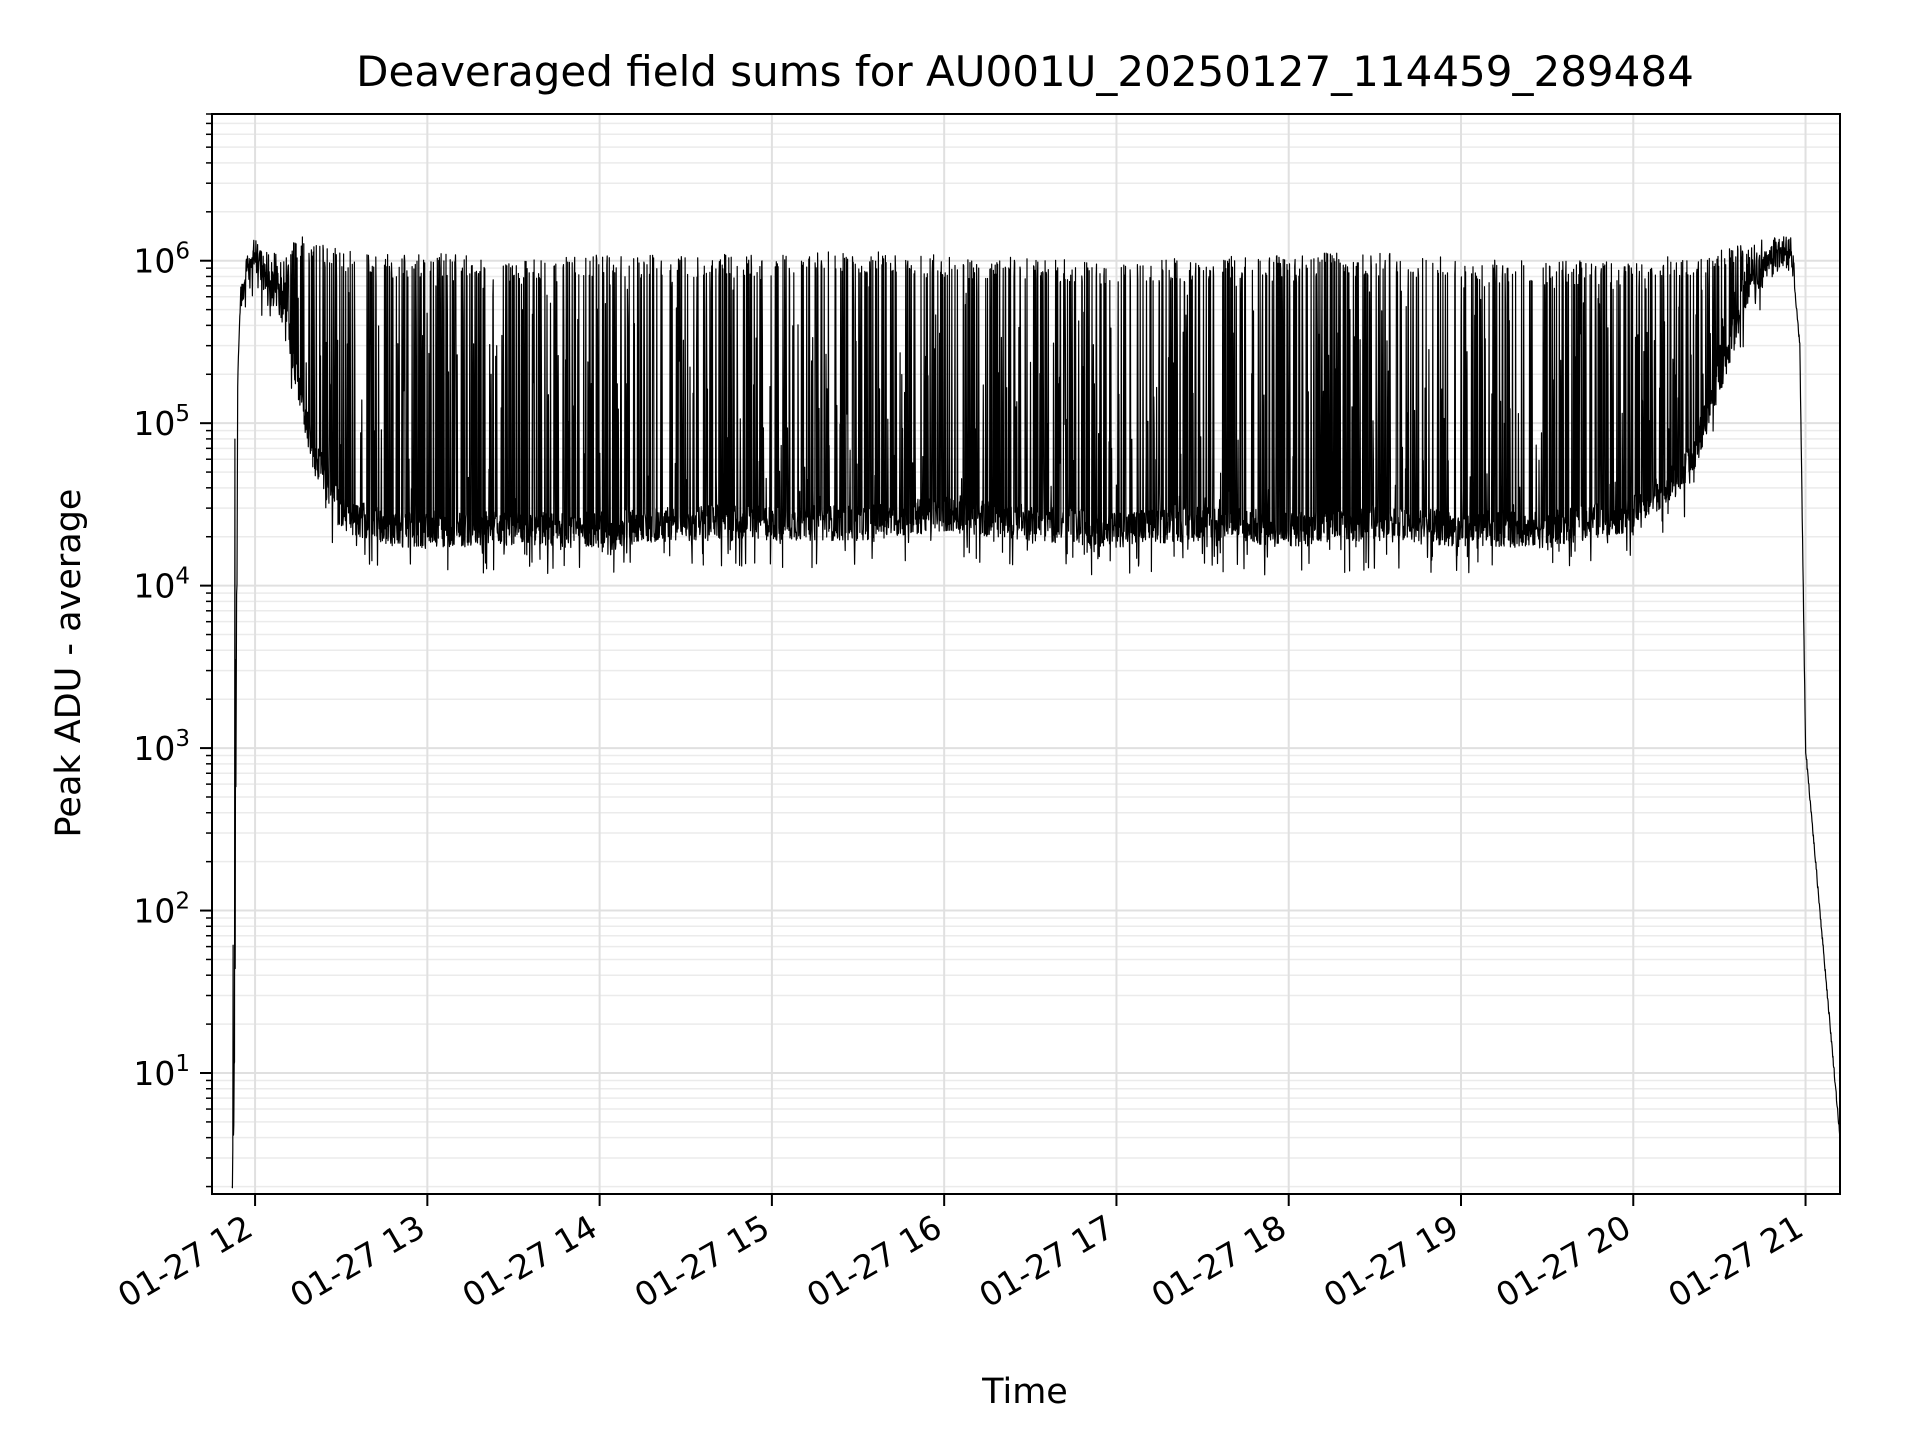 The height and width of the screenshot is (1440, 1920). I want to click on y-tick-exponent: 6, so click(182, 252).